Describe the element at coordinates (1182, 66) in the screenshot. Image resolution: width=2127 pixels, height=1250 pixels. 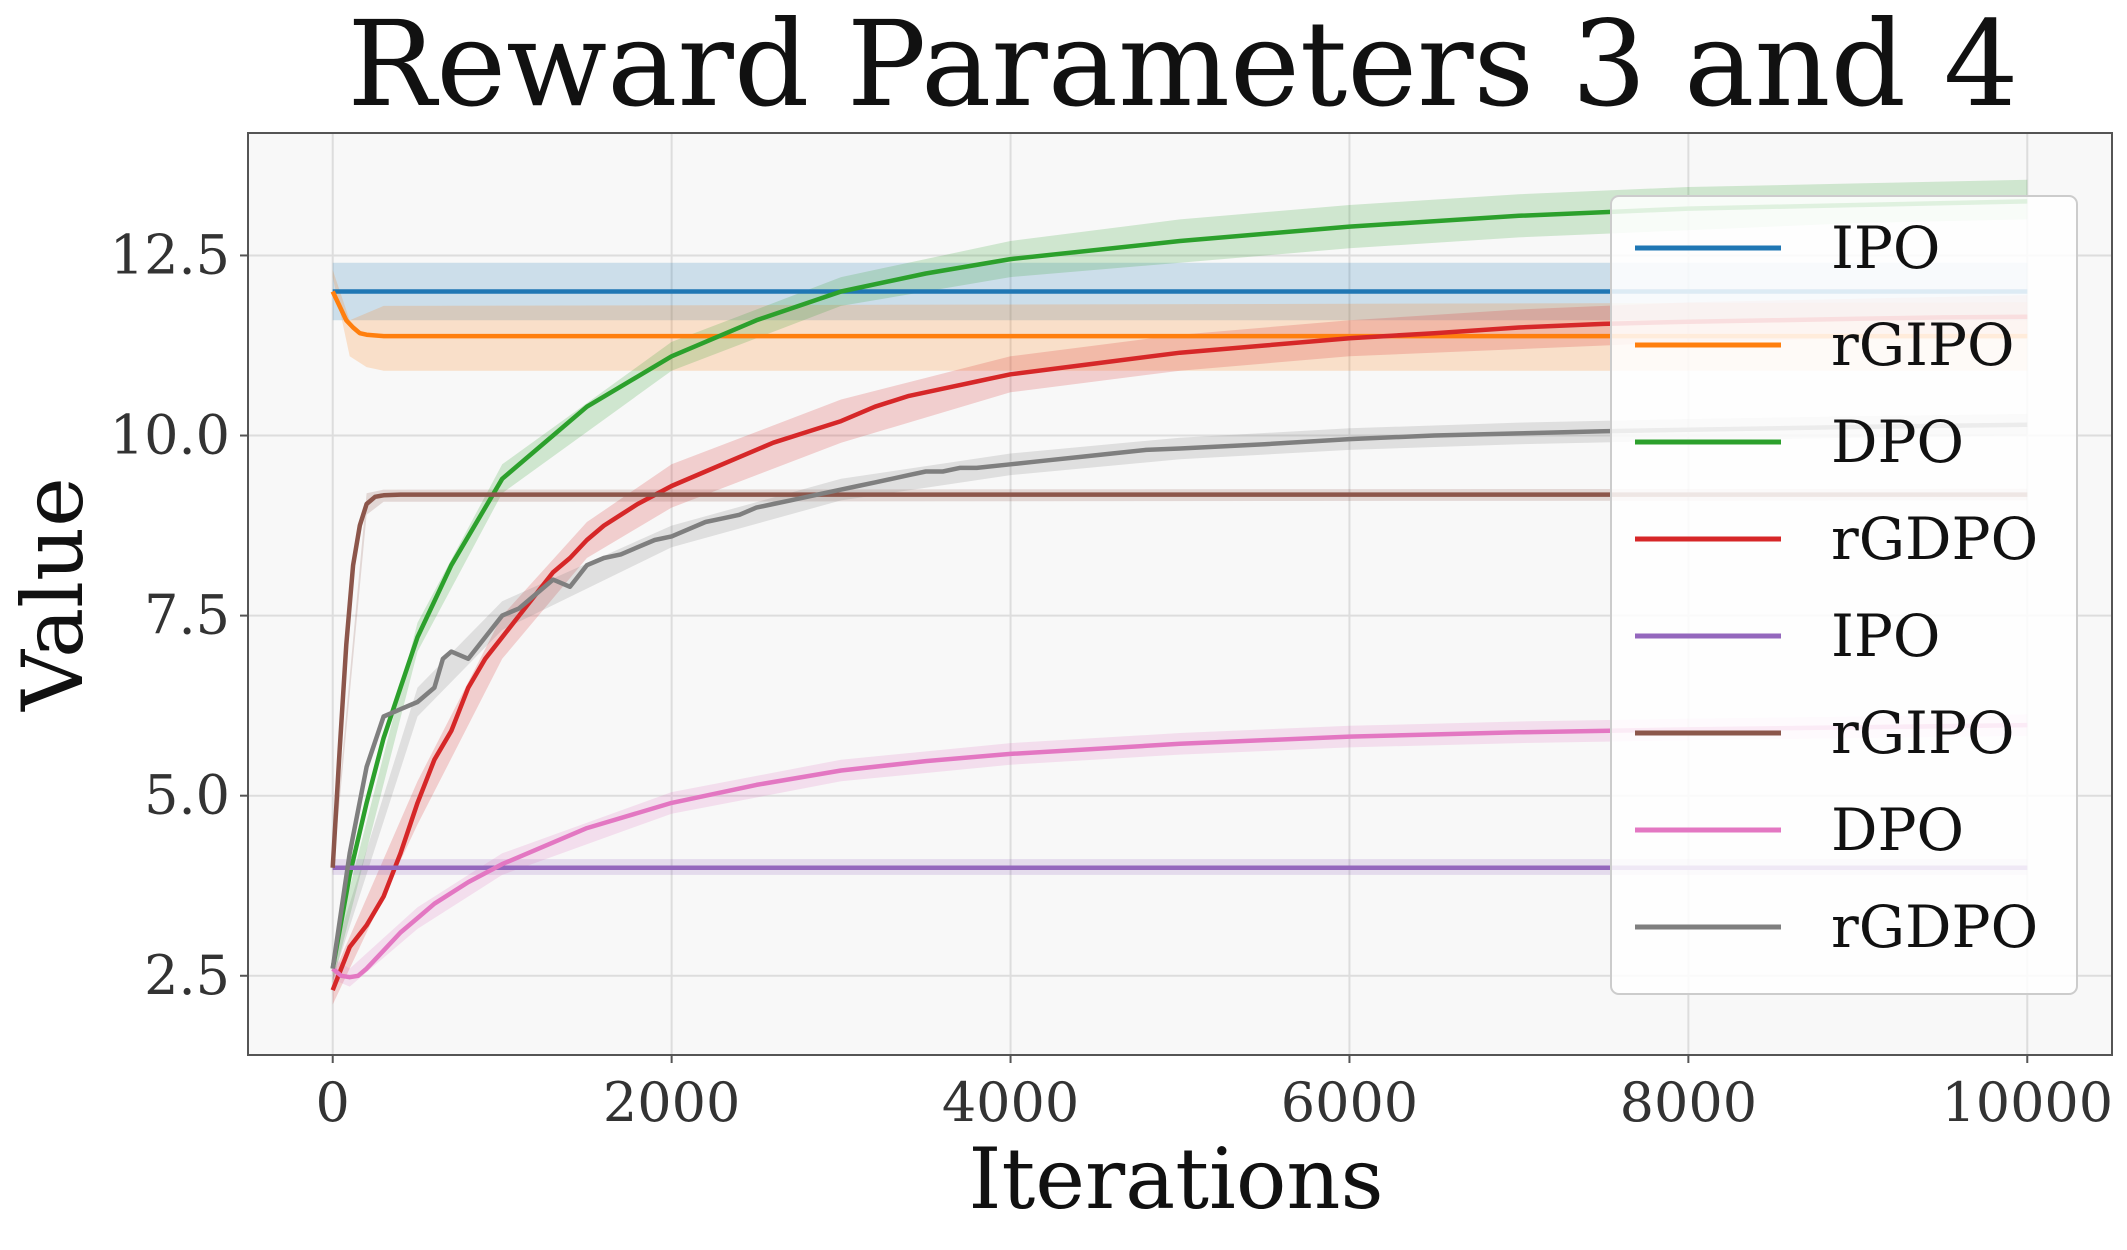
I see `chart-title: Reward Parameters 3 and 4` at that location.